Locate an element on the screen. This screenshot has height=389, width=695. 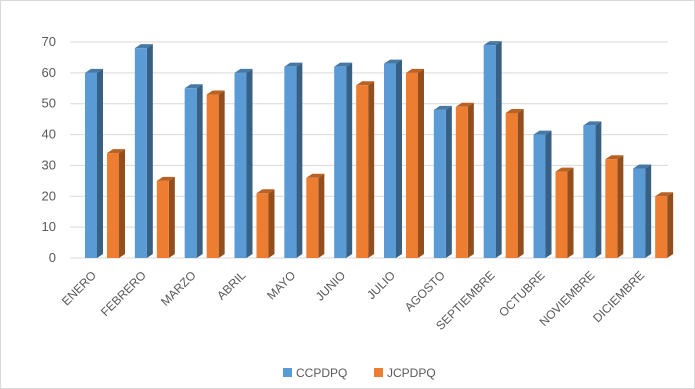
bar-ccpdpq-junio is located at coordinates (343, 160).